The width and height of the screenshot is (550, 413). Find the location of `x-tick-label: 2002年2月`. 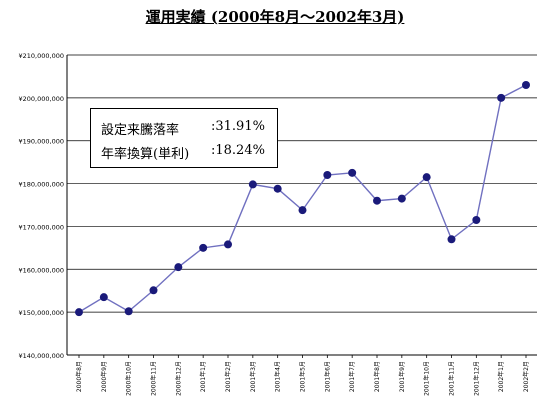

x-tick-label: 2002年2月 is located at coordinates (526, 376).